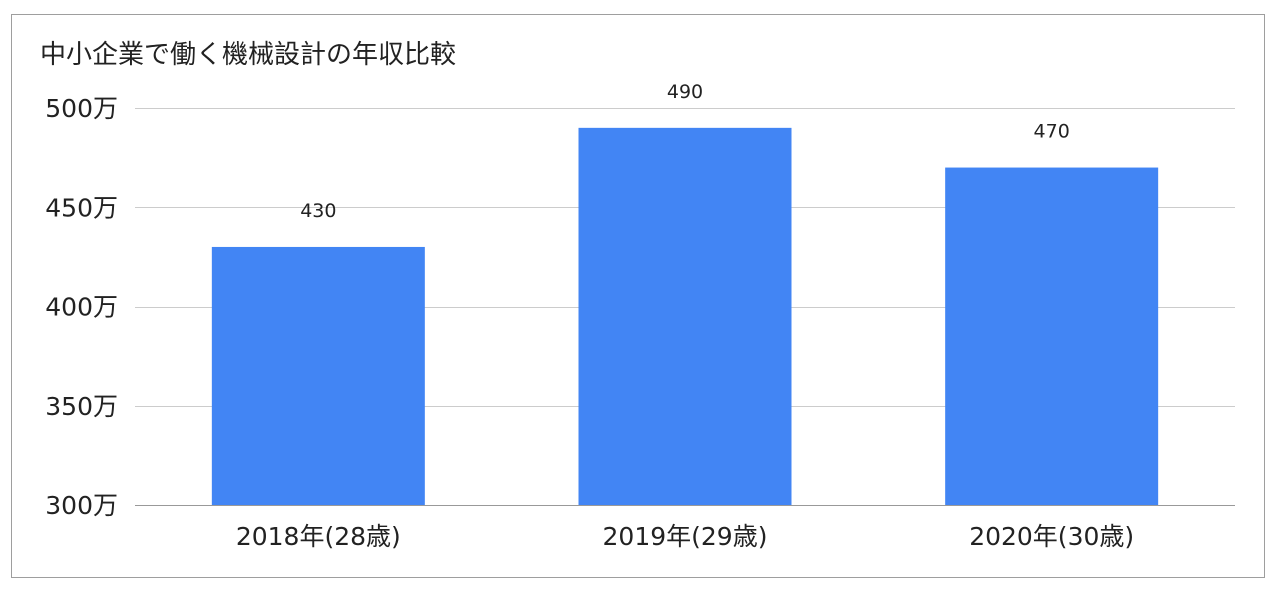 This screenshot has height=596, width=1282. I want to click on data-label: 490, so click(685, 92).